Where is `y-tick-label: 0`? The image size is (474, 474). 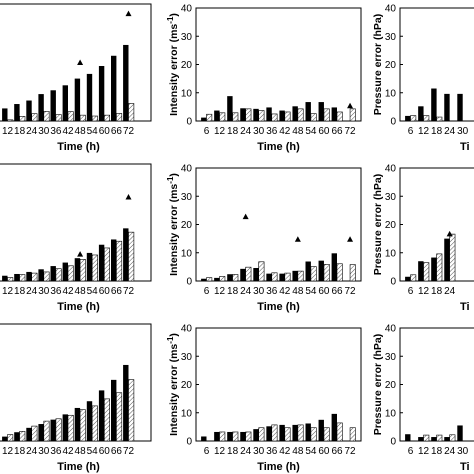
y-tick-label: 0 is located at coordinates (393, 122).